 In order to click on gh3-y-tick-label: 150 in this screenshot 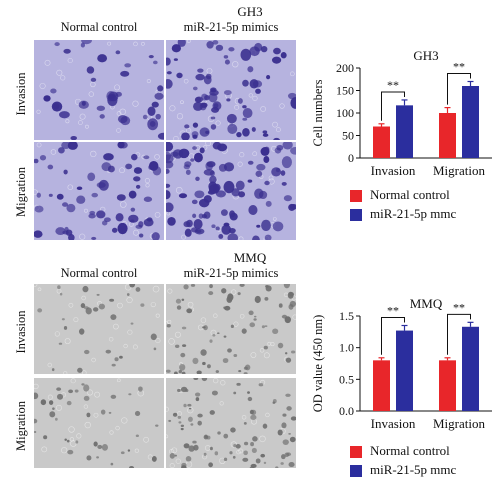, I will do `click(345, 91)`.